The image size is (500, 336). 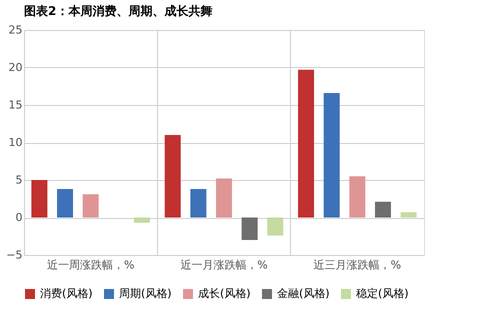 What do you see at coordinates (224, 293) in the screenshot?
I see `legend-label: 成长(风格)` at bounding box center [224, 293].